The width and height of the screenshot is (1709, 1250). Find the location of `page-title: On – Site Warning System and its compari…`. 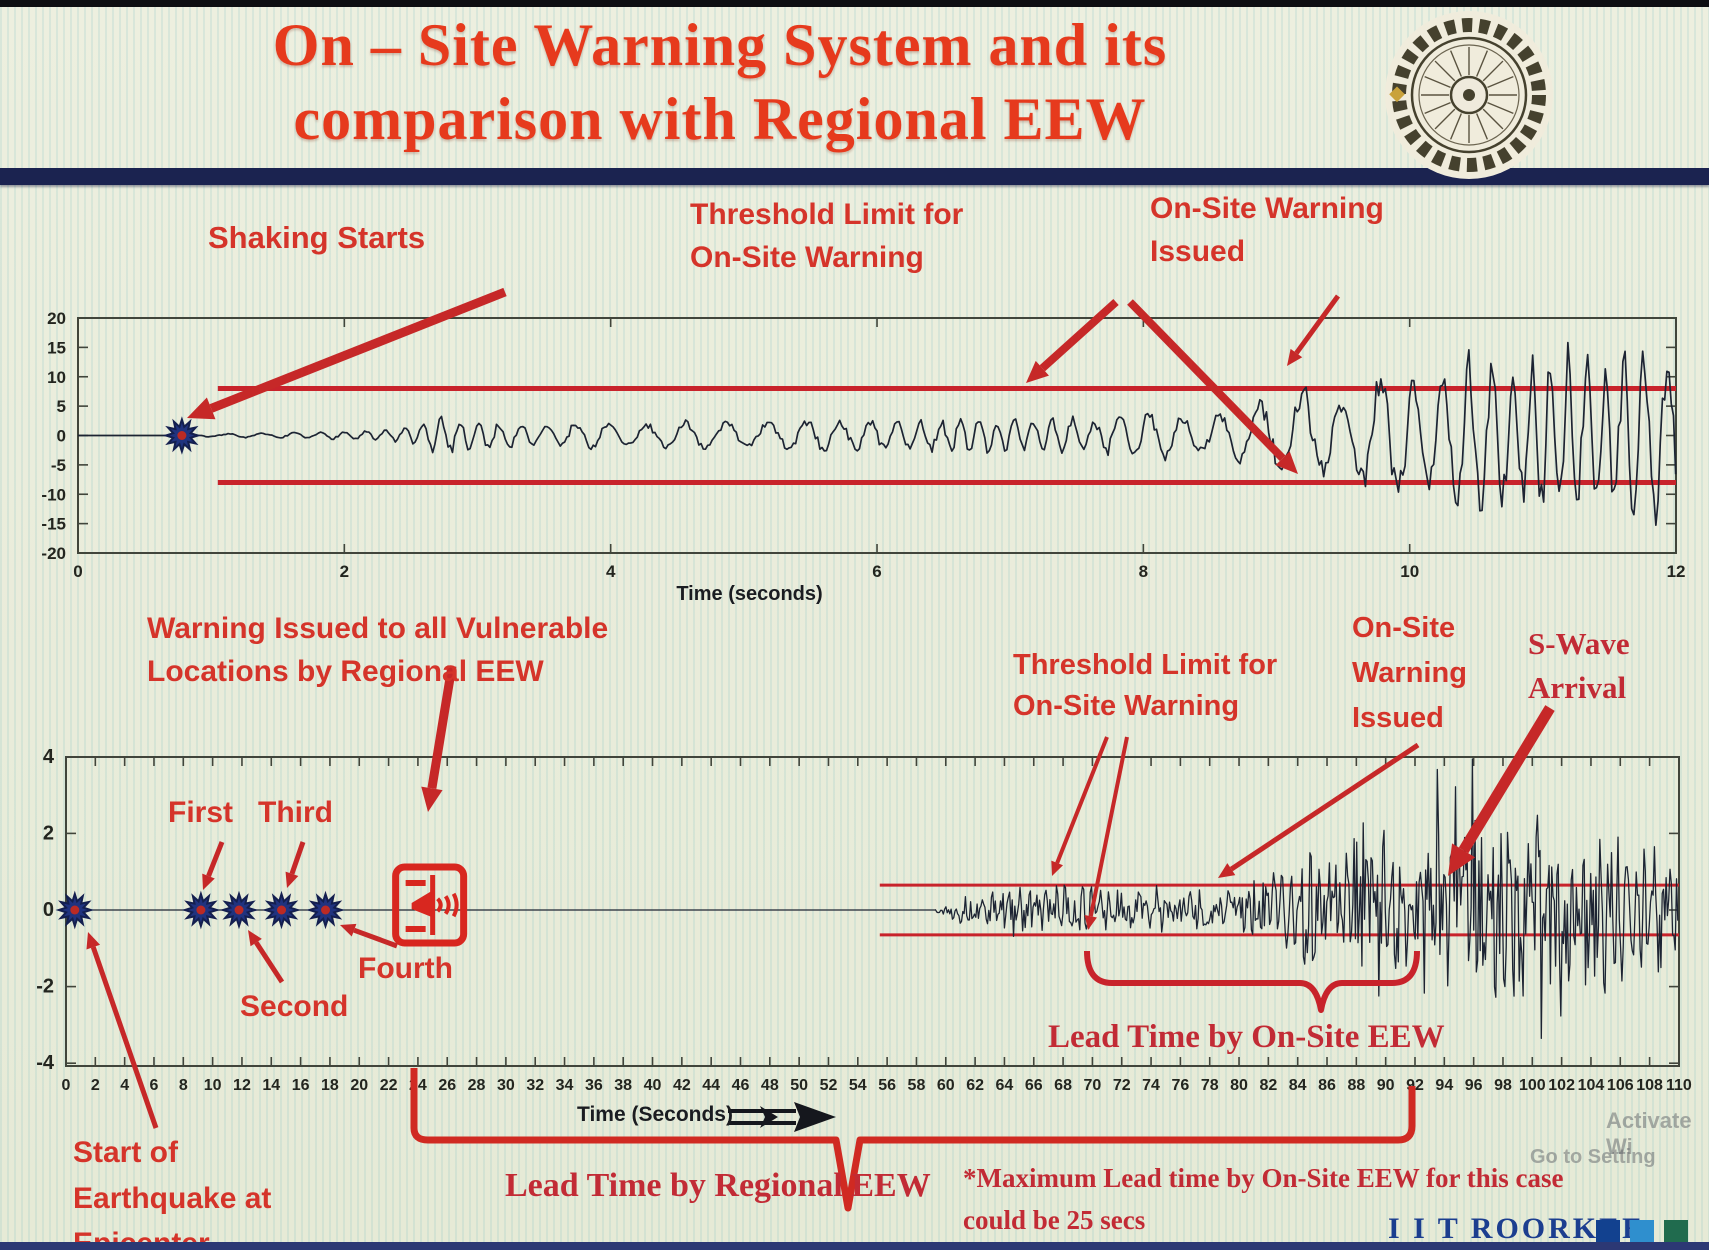

page-title: On – Site Warning System and its compari… is located at coordinates (720, 82).